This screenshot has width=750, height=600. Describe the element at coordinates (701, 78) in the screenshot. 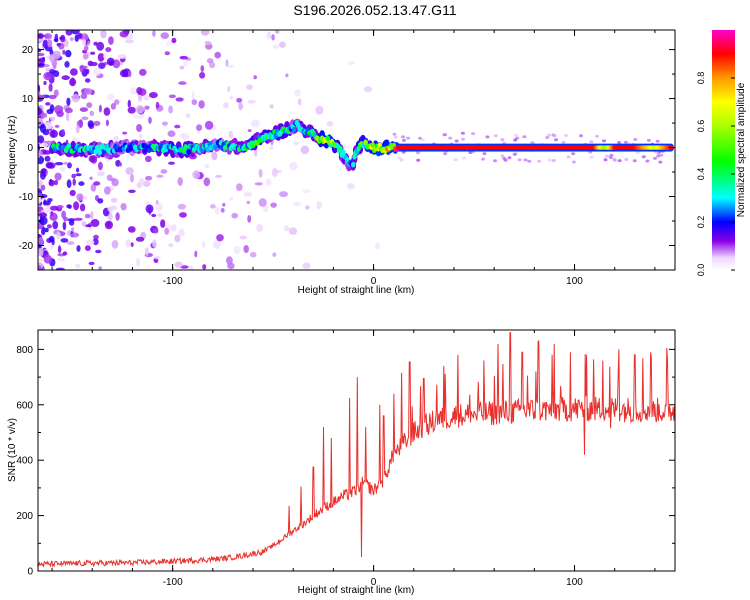

I see `colorbar-tick-label: 0.8` at that location.